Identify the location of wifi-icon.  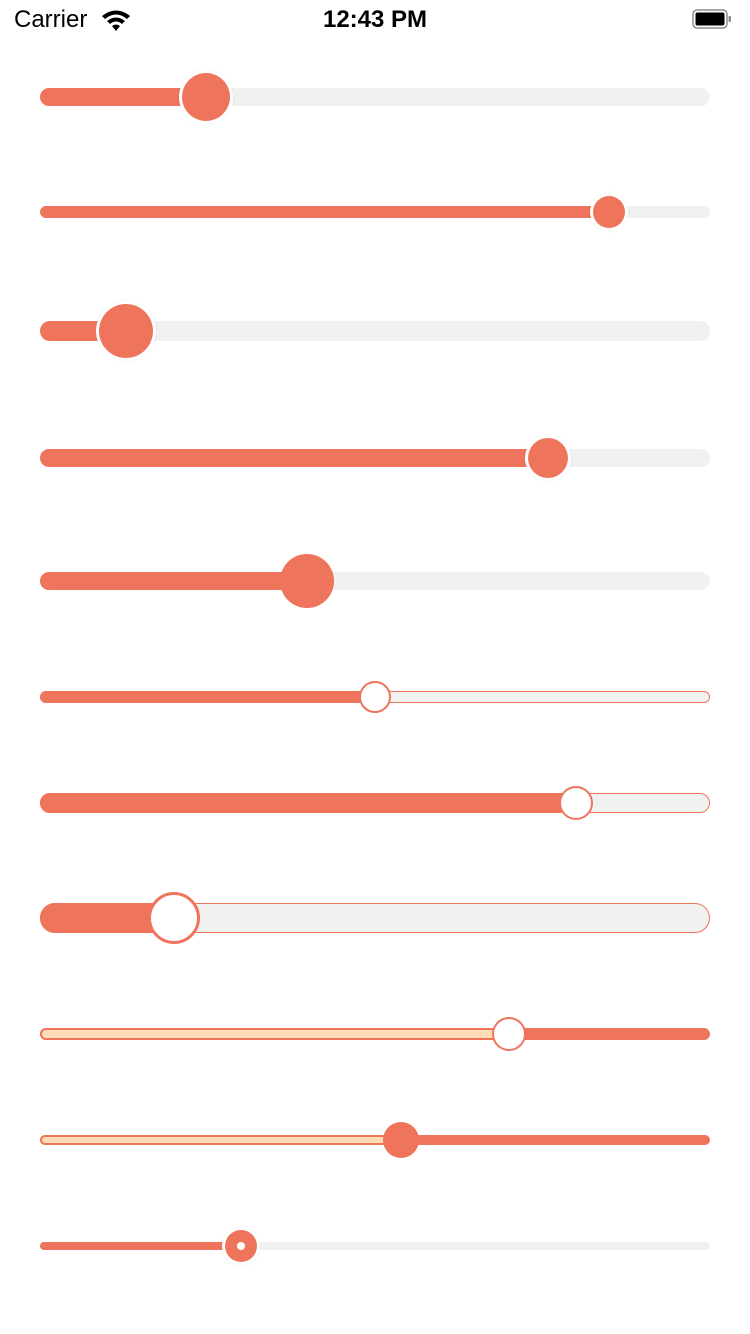
(116, 20).